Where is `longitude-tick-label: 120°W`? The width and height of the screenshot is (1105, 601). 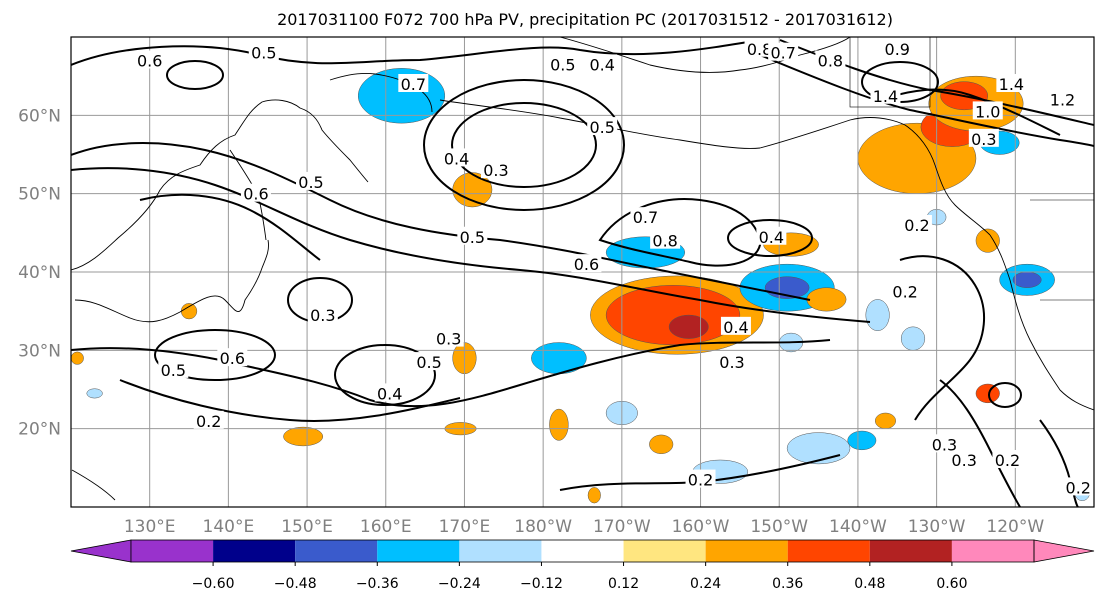
longitude-tick-label: 120°W is located at coordinates (1015, 527).